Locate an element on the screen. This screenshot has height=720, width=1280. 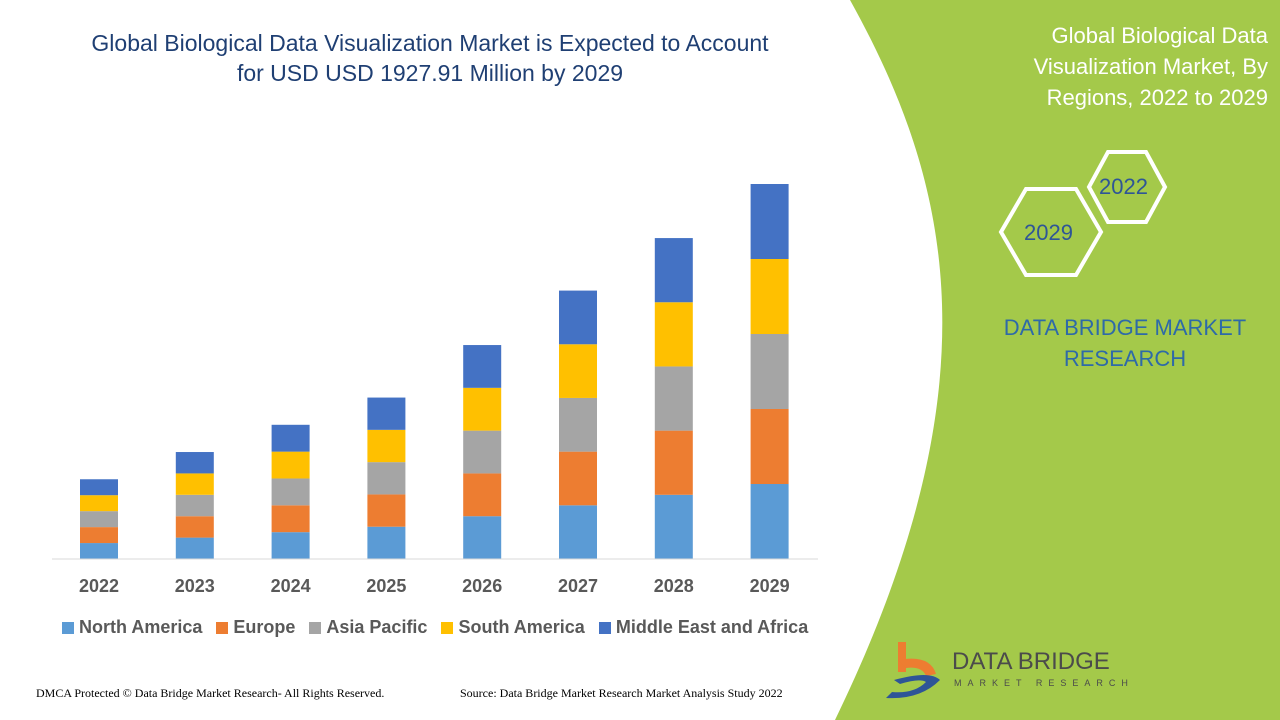
hexagon-2022 is located at coordinates (1127, 187).